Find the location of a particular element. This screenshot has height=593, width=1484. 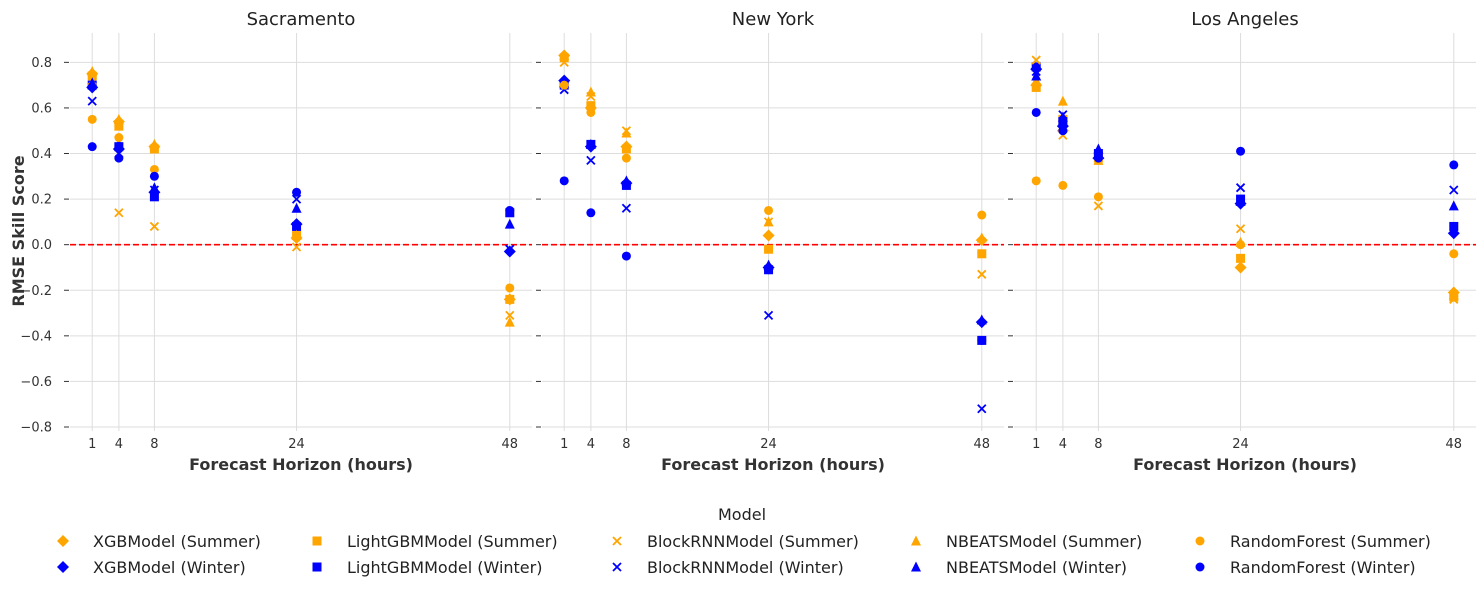

legend-item-lightgbmmodel-summer: LightGBMModel (Summer) is located at coordinates (435, 541).